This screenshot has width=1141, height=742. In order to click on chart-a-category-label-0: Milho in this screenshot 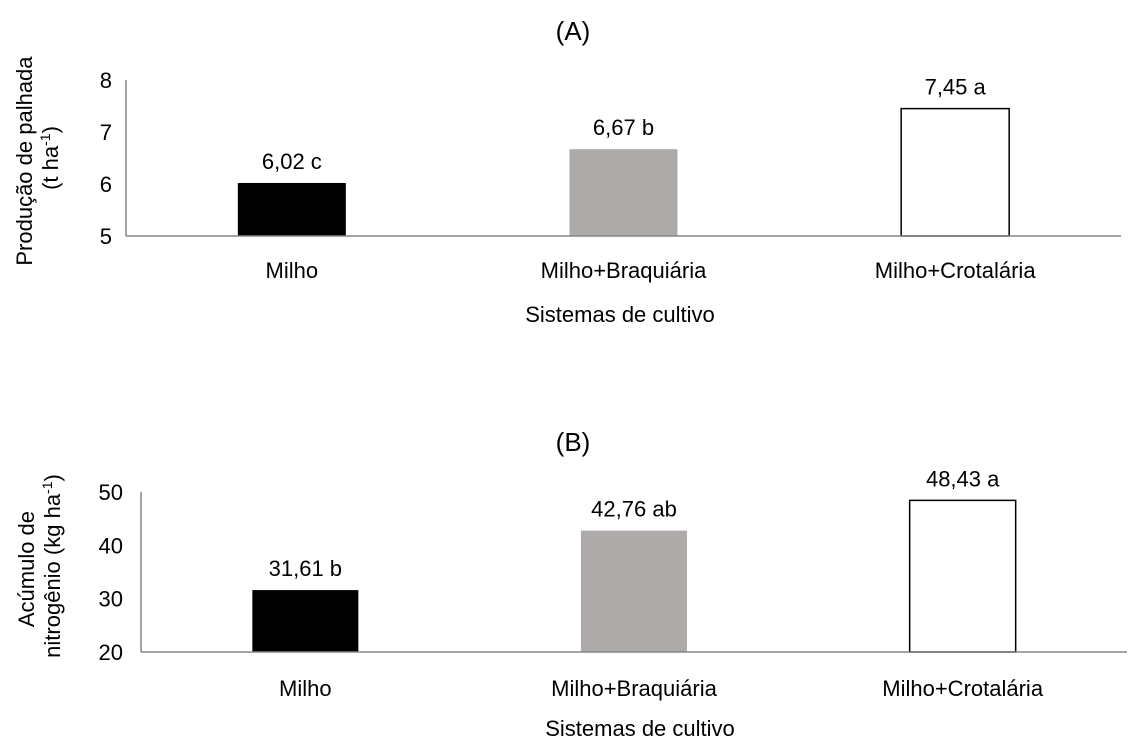, I will do `click(292, 270)`.